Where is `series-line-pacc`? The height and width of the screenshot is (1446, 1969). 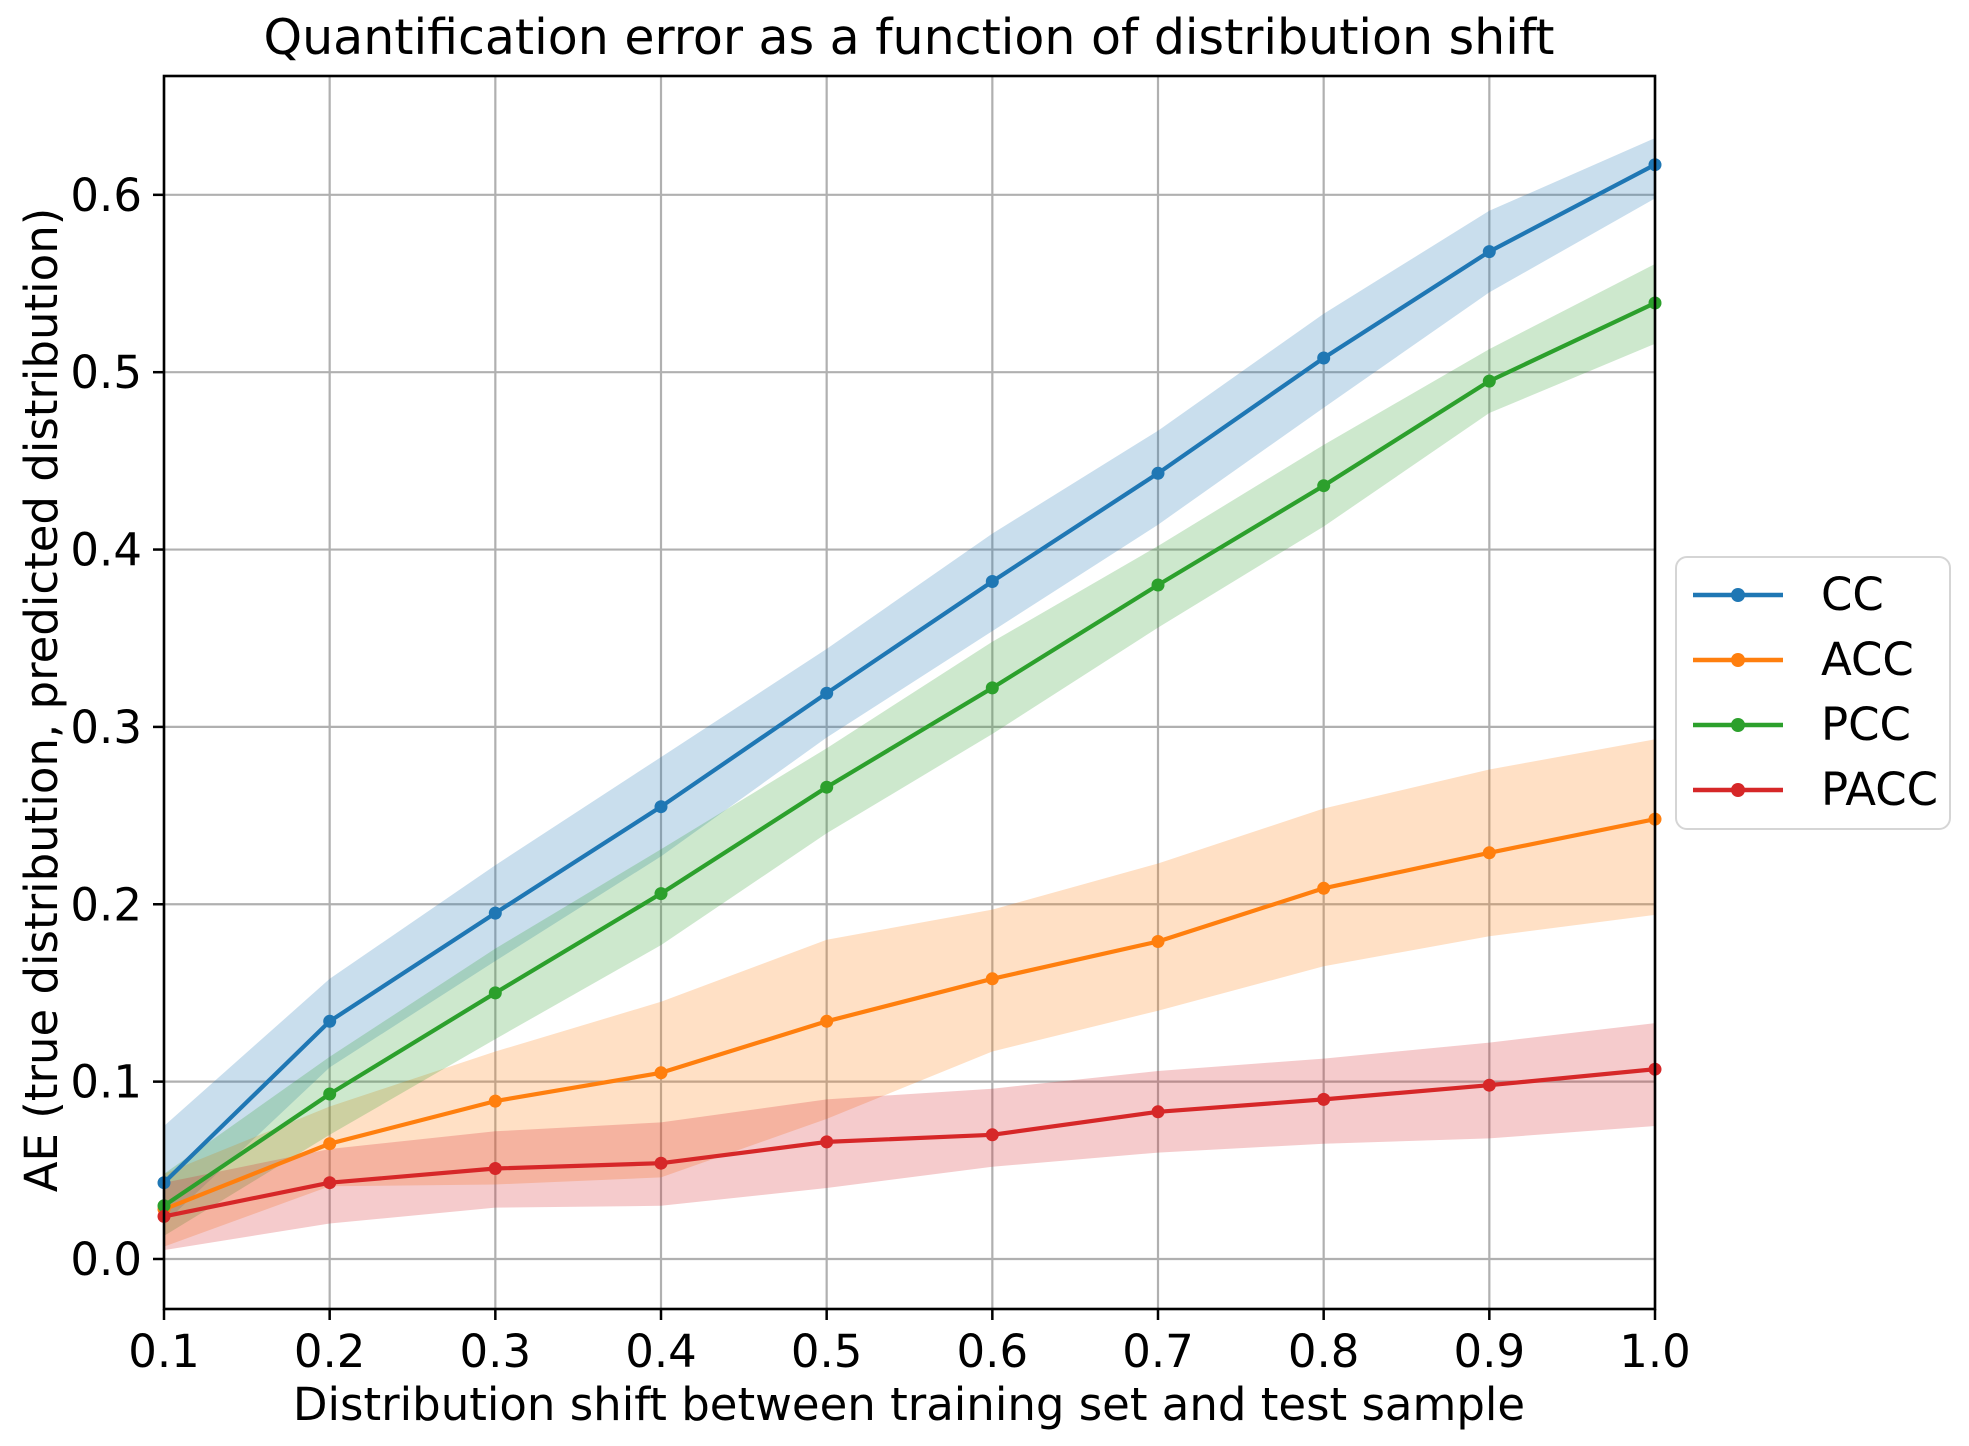
series-line-pacc is located at coordinates (909, 1143).